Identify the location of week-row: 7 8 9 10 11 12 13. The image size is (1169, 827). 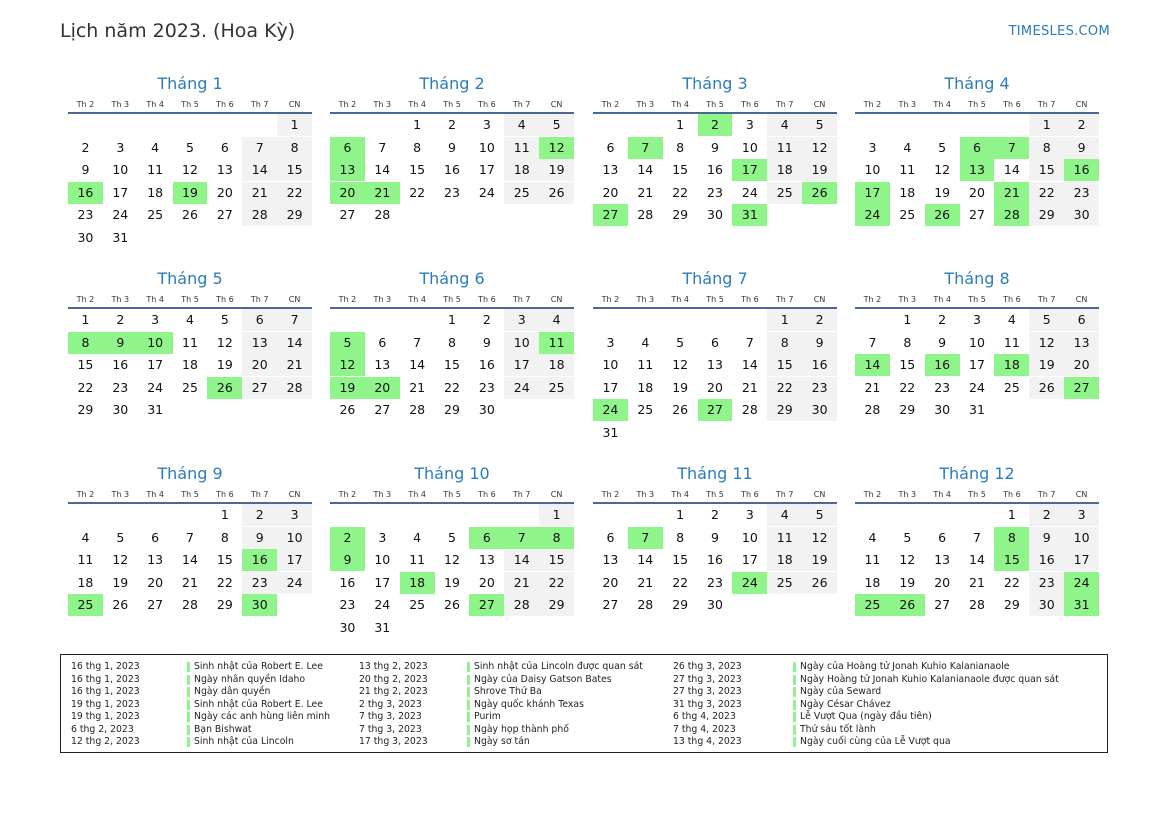
(977, 343).